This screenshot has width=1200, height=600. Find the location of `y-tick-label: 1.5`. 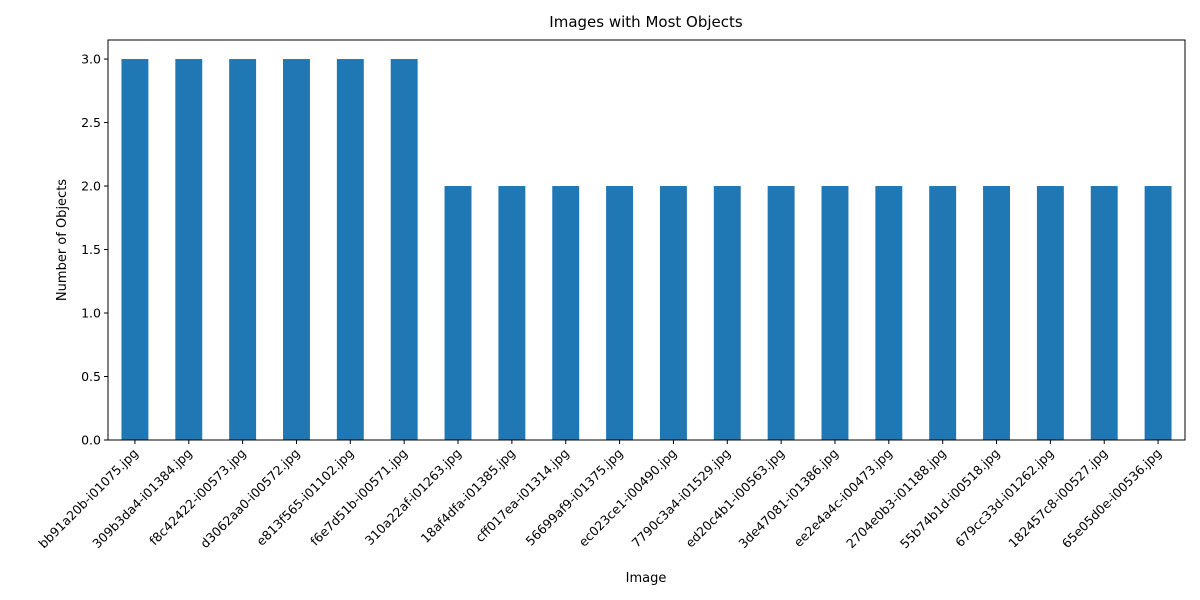

y-tick-label: 1.5 is located at coordinates (91, 249).